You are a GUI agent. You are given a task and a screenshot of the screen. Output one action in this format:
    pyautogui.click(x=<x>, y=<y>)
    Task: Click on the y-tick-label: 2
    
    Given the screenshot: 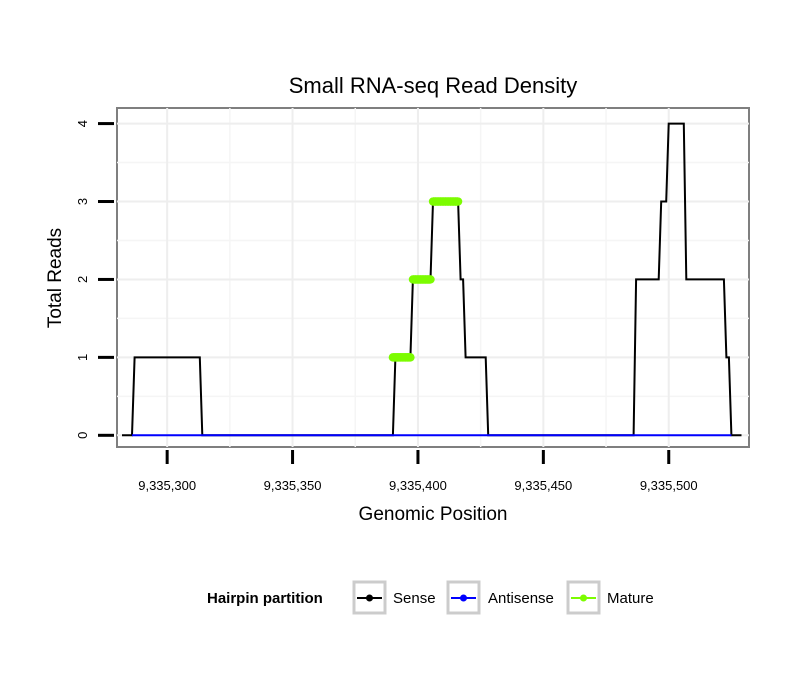 What is the action you would take?
    pyautogui.click(x=82, y=279)
    